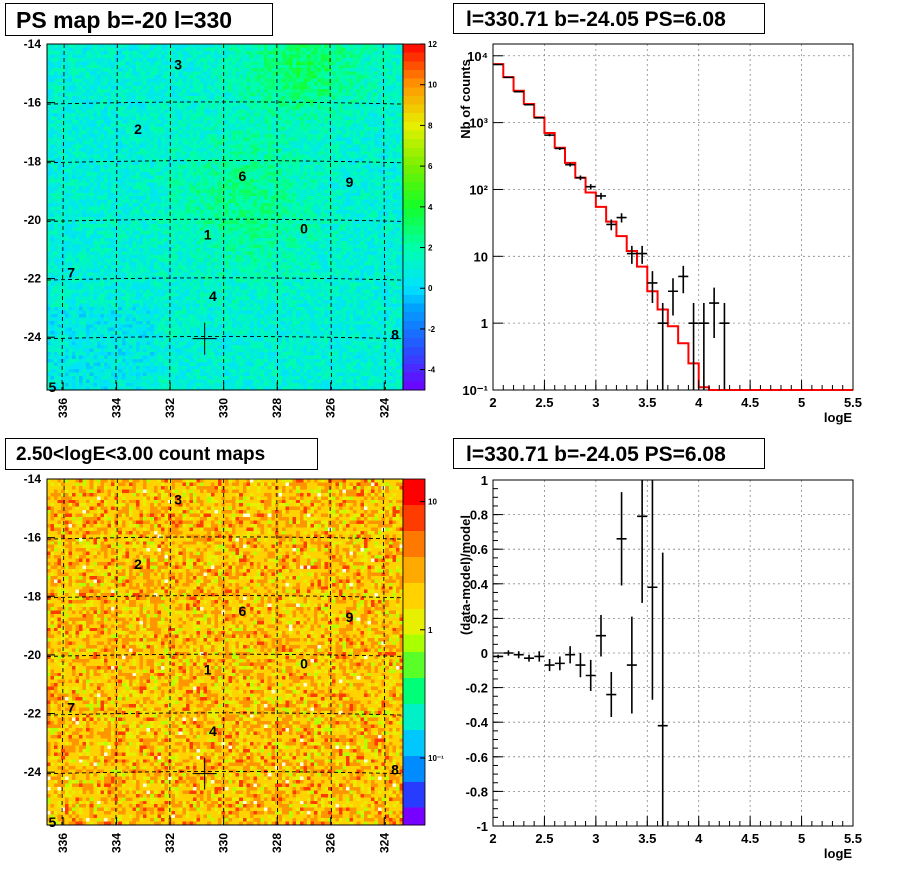  Describe the element at coordinates (243, 176) in the screenshot. I see `ps-source-label-6: 6` at that location.